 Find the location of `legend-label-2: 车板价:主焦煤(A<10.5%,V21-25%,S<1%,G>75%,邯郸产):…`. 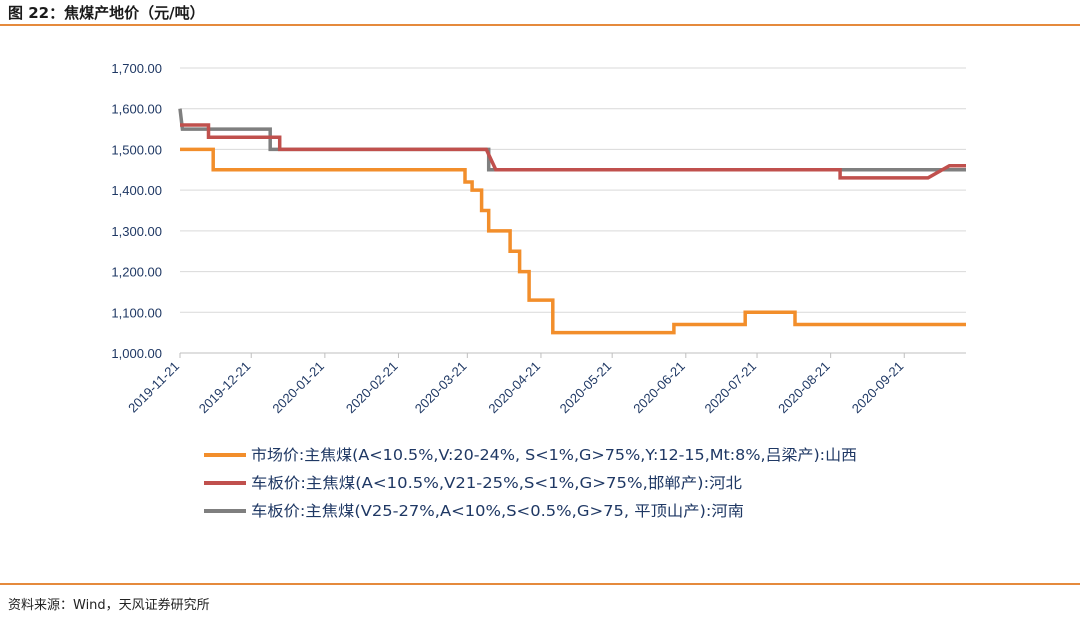

legend-label-2: 车板价:主焦煤(A<10.5%,V21-25%,S<1%,G>75%,邯郸产):… is located at coordinates (496, 483).